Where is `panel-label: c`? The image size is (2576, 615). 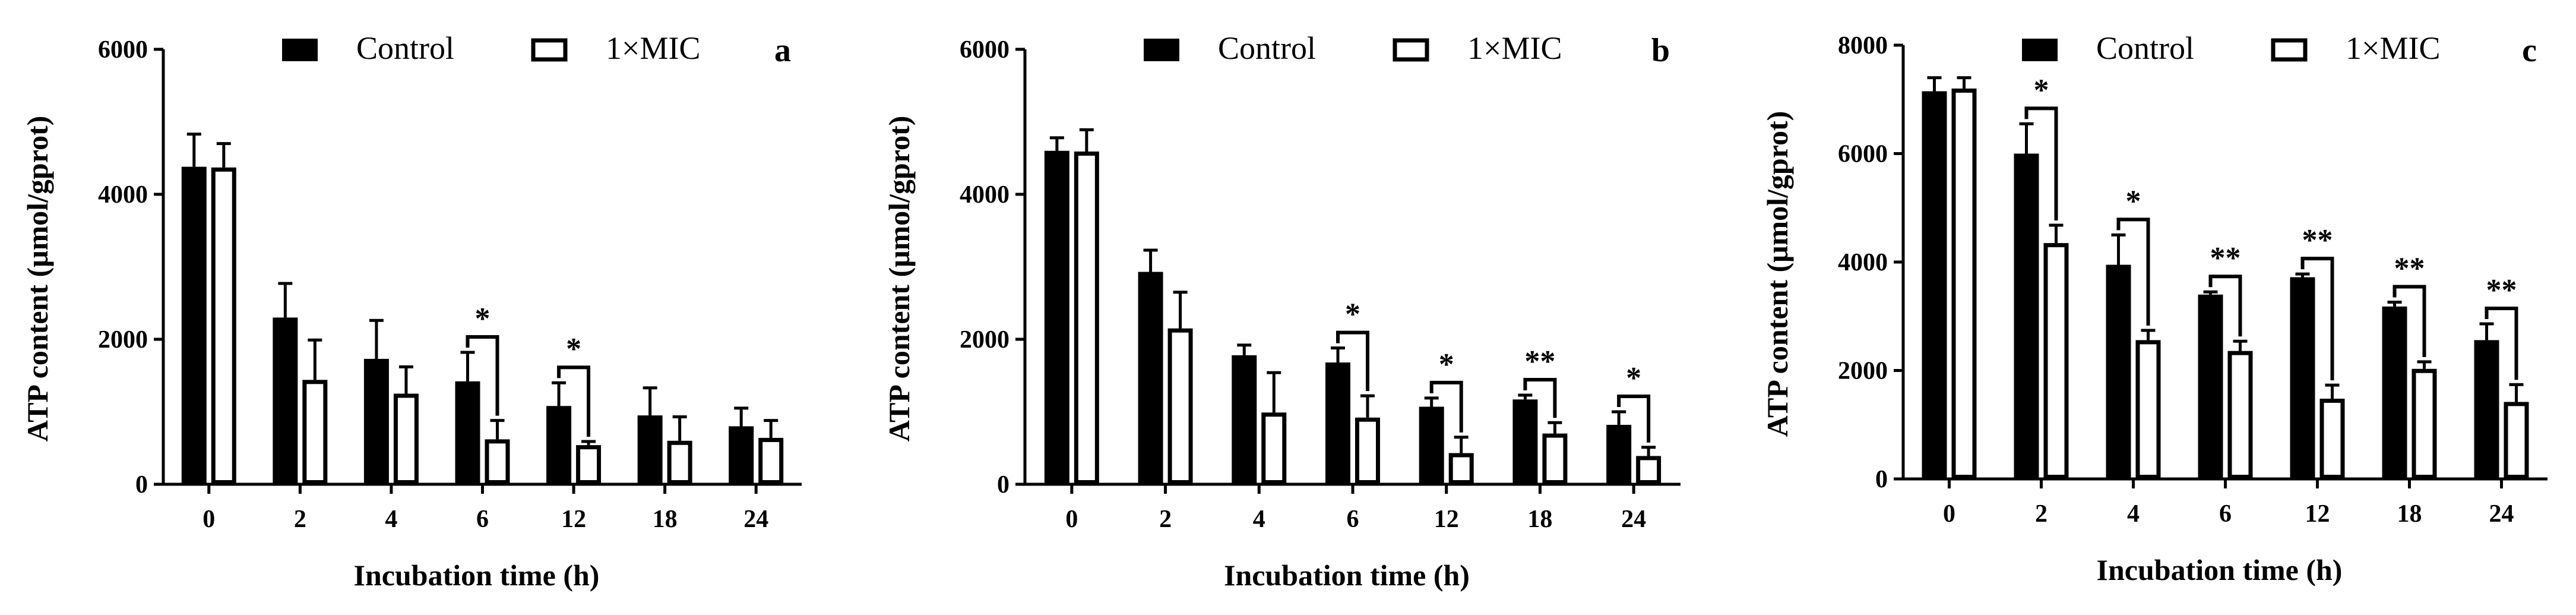 panel-label: c is located at coordinates (2529, 50).